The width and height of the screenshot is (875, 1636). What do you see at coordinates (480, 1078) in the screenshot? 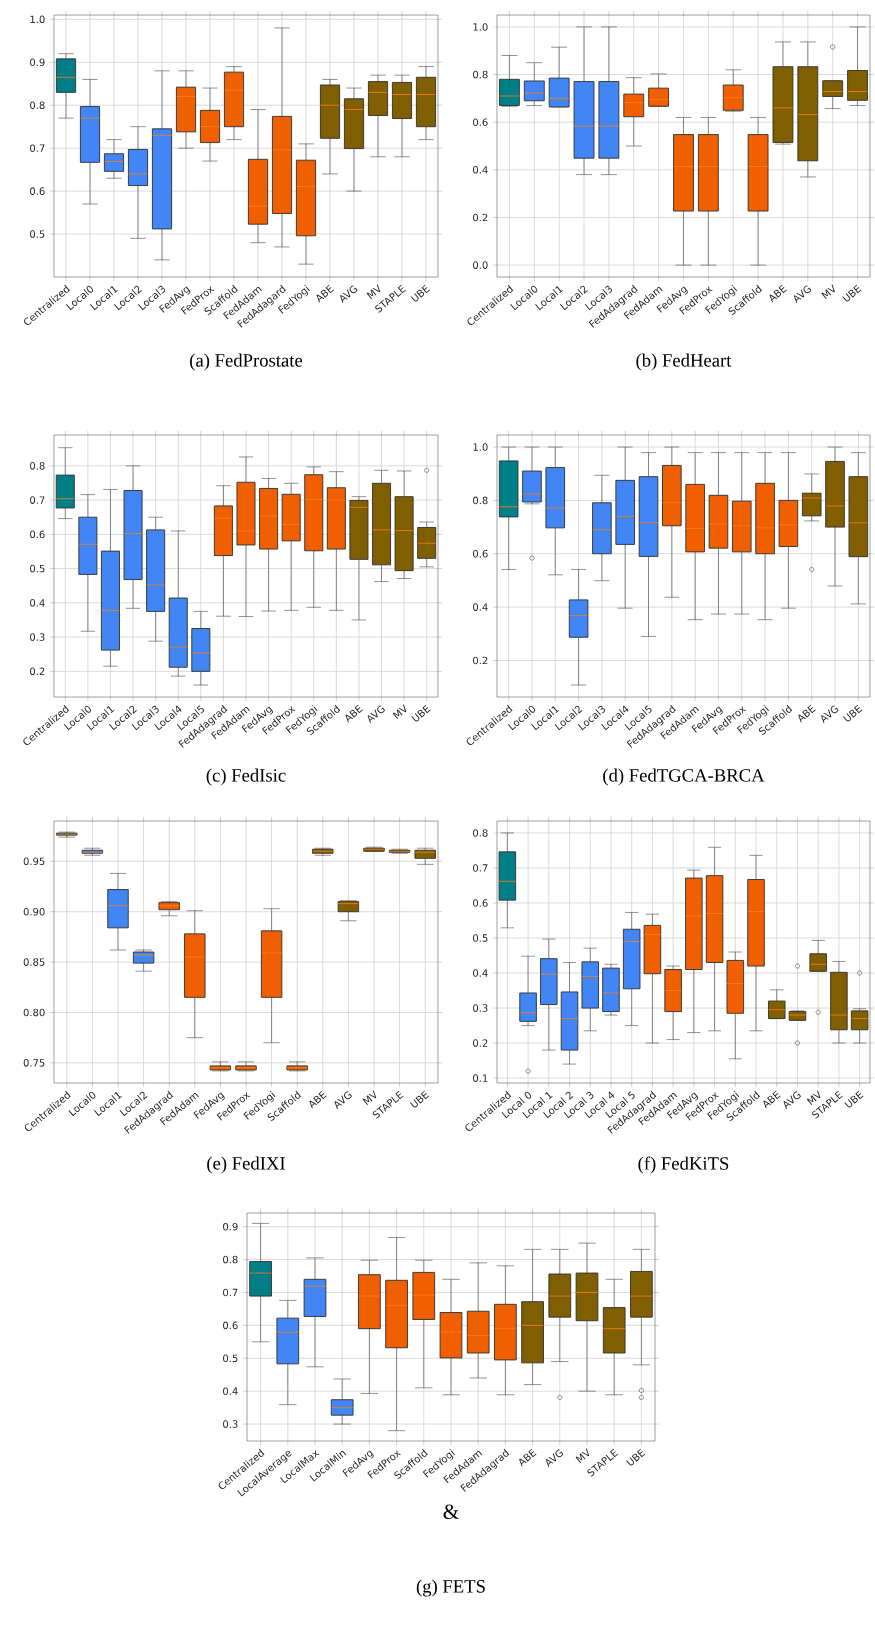
I see `y-tick-label: 0.1` at bounding box center [480, 1078].